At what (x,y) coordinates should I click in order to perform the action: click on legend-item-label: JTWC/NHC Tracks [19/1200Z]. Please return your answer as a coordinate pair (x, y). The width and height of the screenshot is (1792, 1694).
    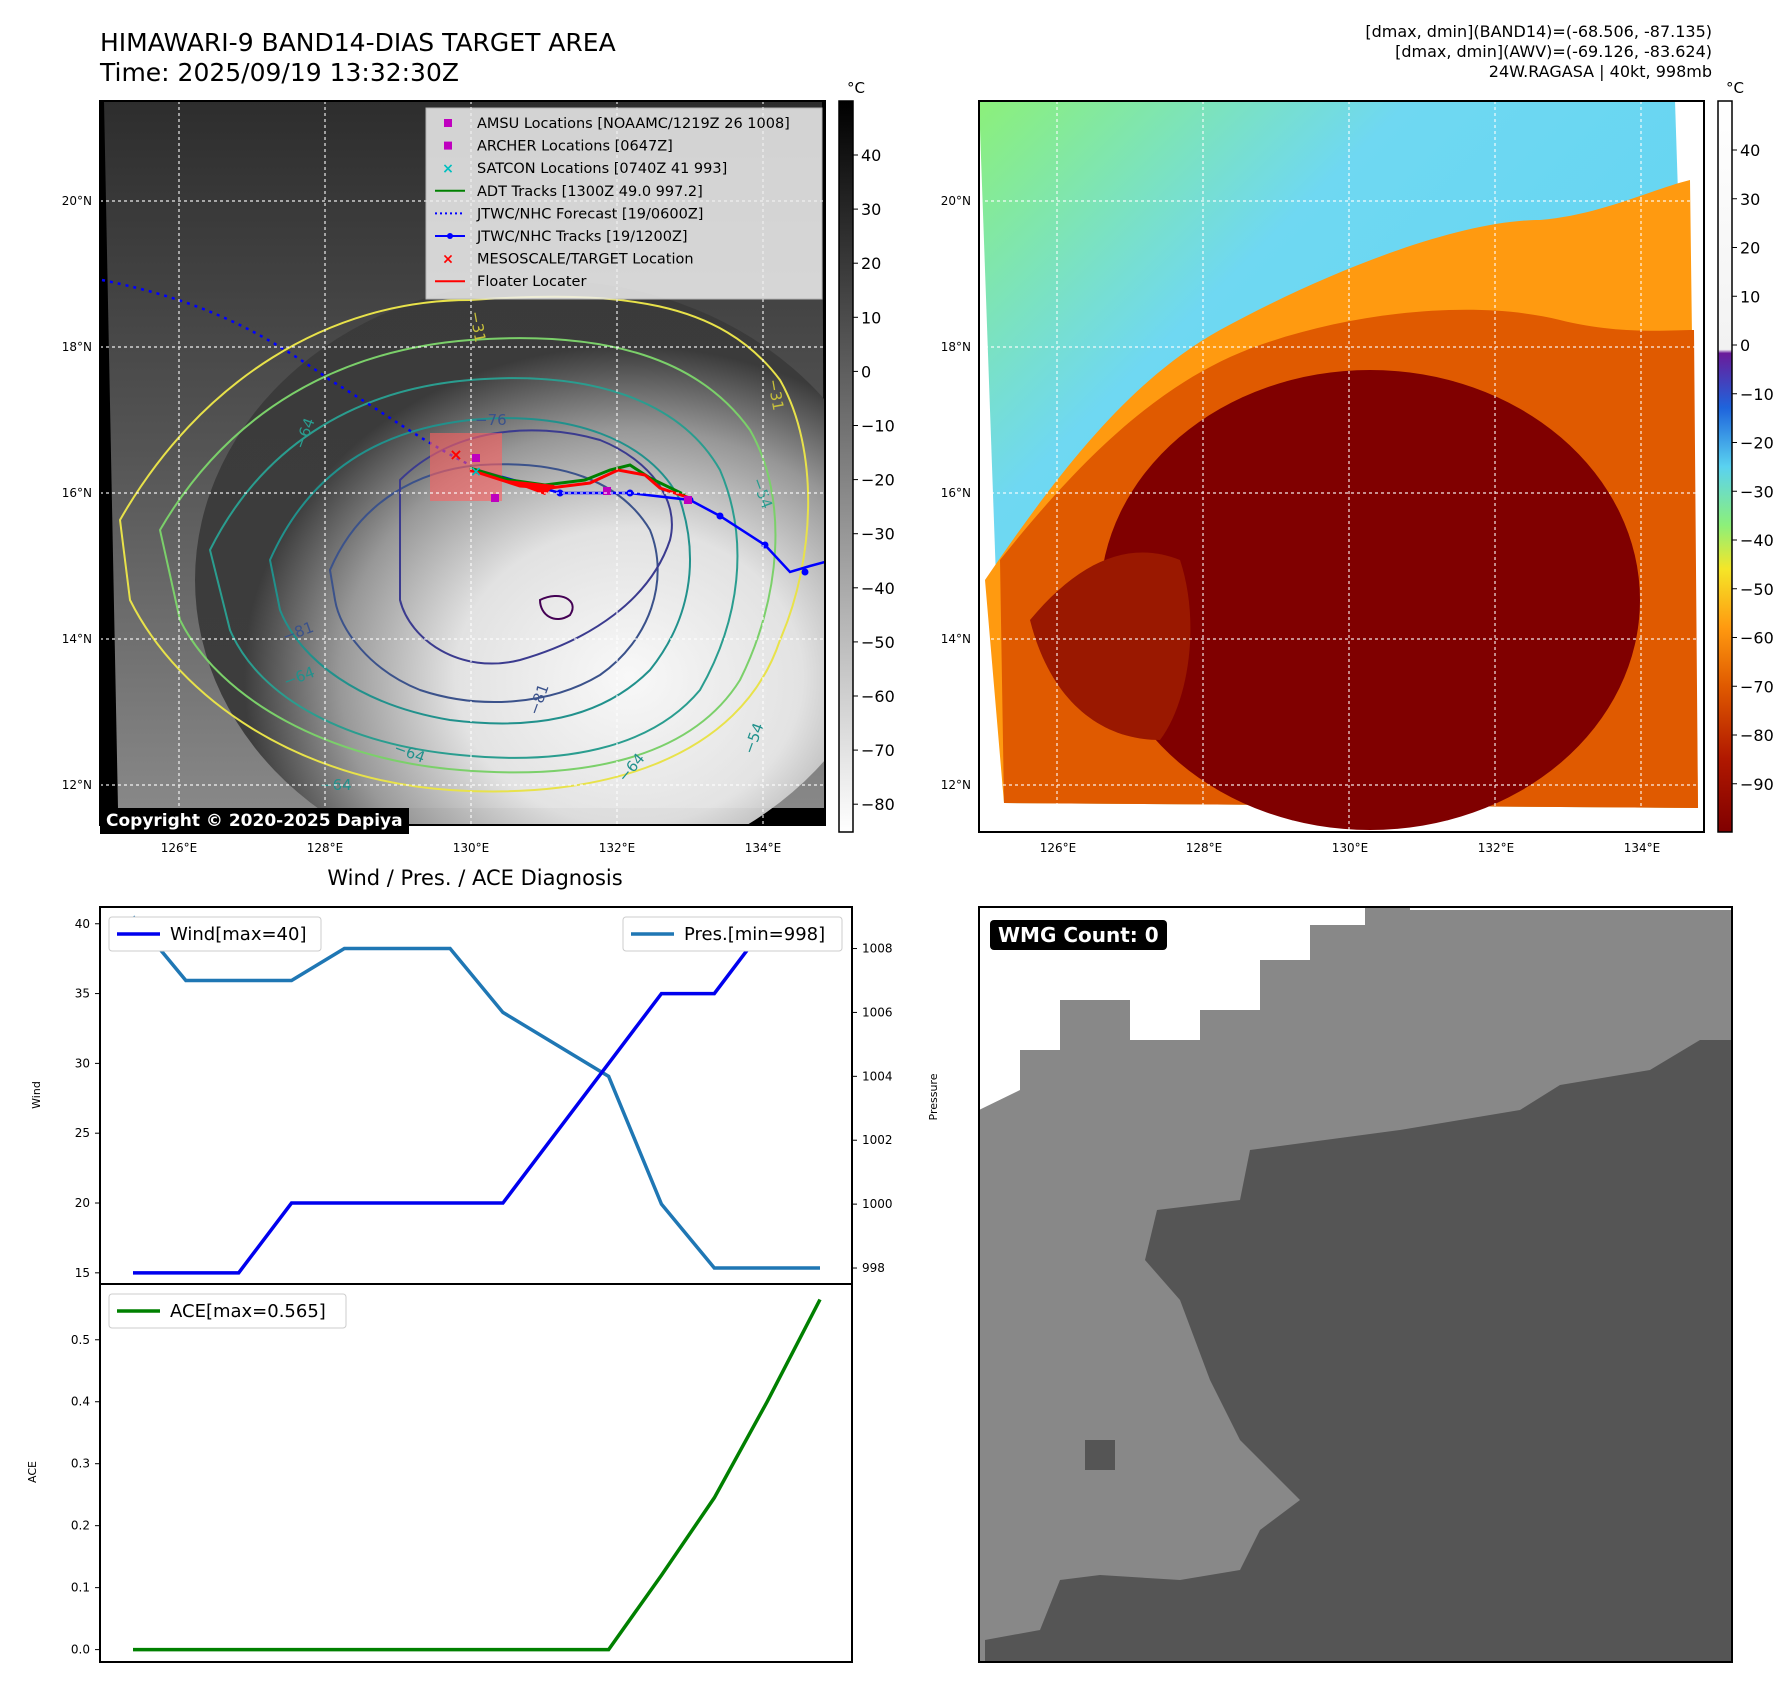
    Looking at the image, I should click on (582, 237).